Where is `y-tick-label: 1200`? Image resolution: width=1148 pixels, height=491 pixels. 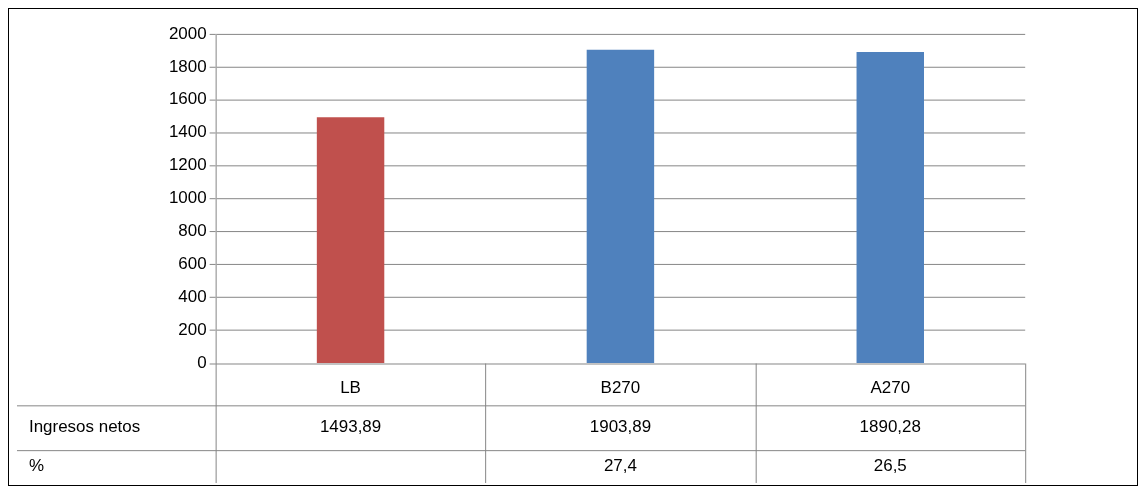
y-tick-label: 1200 is located at coordinates (187, 165).